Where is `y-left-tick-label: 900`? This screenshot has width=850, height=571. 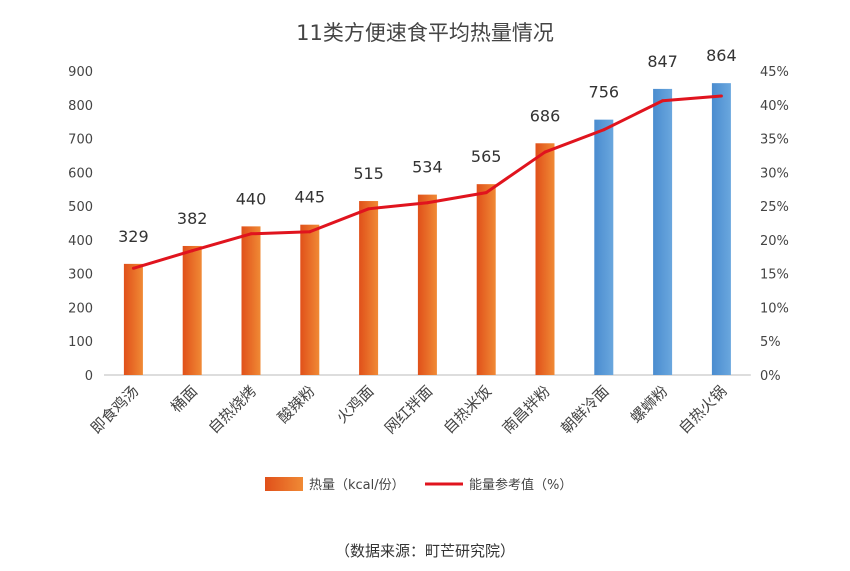
y-left-tick-label: 900 is located at coordinates (80, 72).